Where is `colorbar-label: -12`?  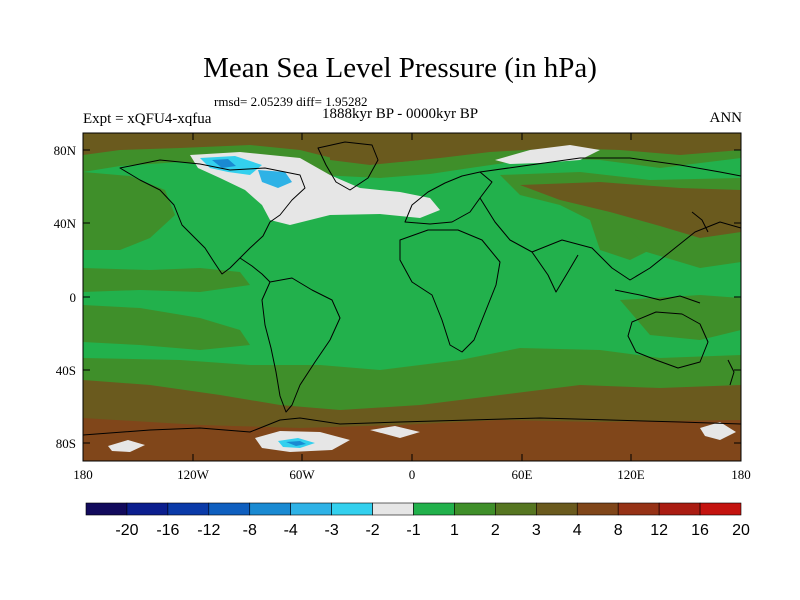 colorbar-label: -12 is located at coordinates (208, 530).